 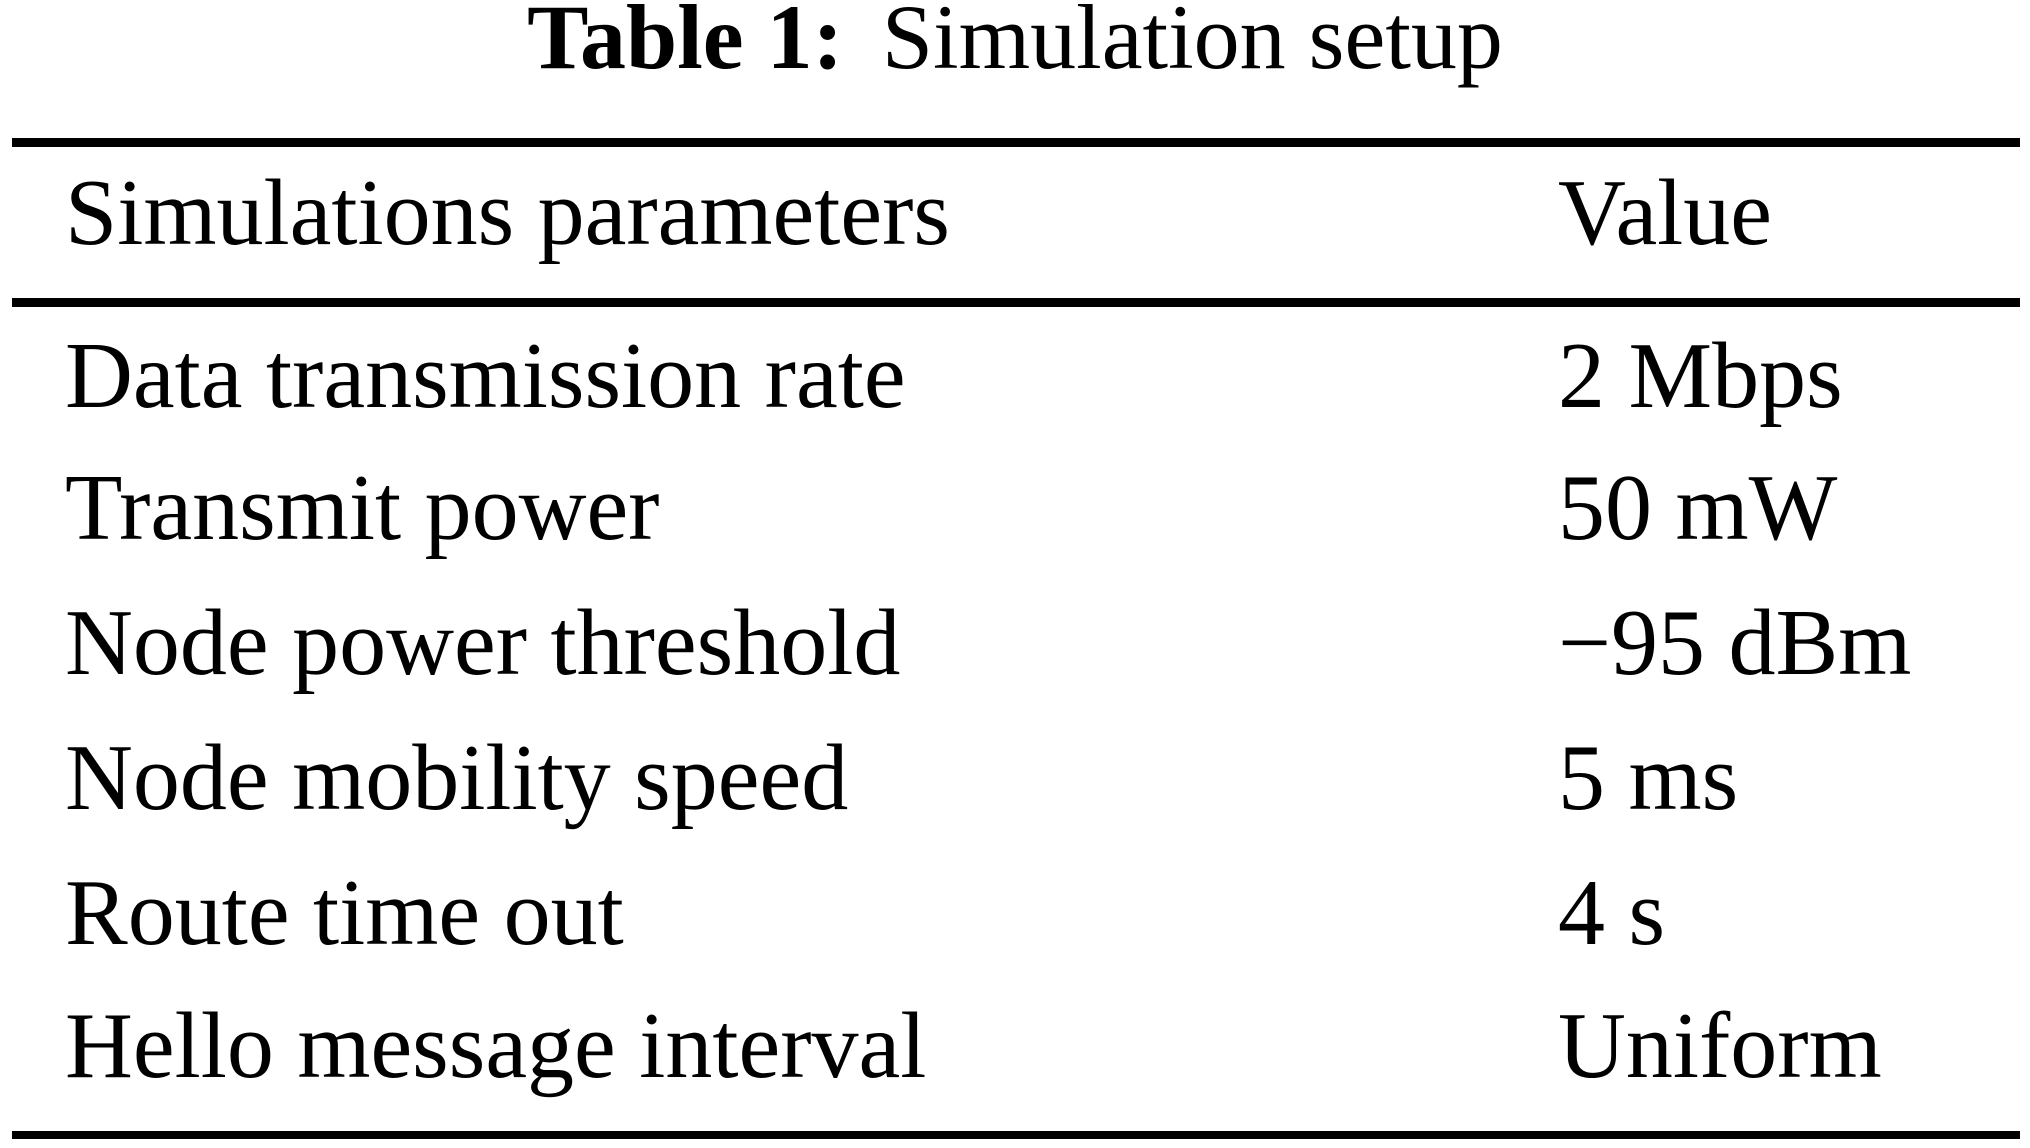 I want to click on value-cell: 50 mW, so click(x=1698, y=508).